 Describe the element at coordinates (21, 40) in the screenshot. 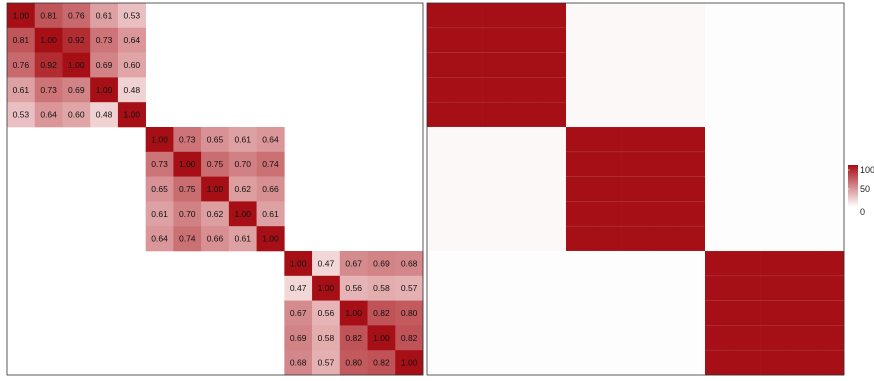

I see `cell-value-label: 0.81` at that location.